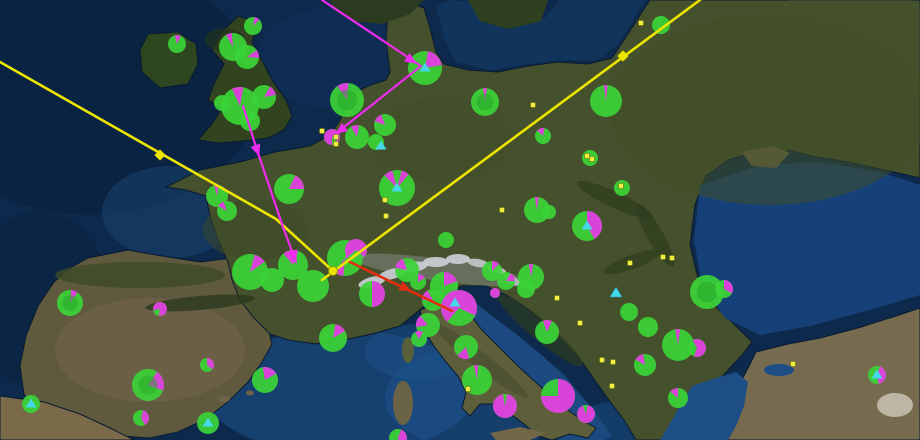  I want to click on route-endpoint-dot, so click(333, 271).